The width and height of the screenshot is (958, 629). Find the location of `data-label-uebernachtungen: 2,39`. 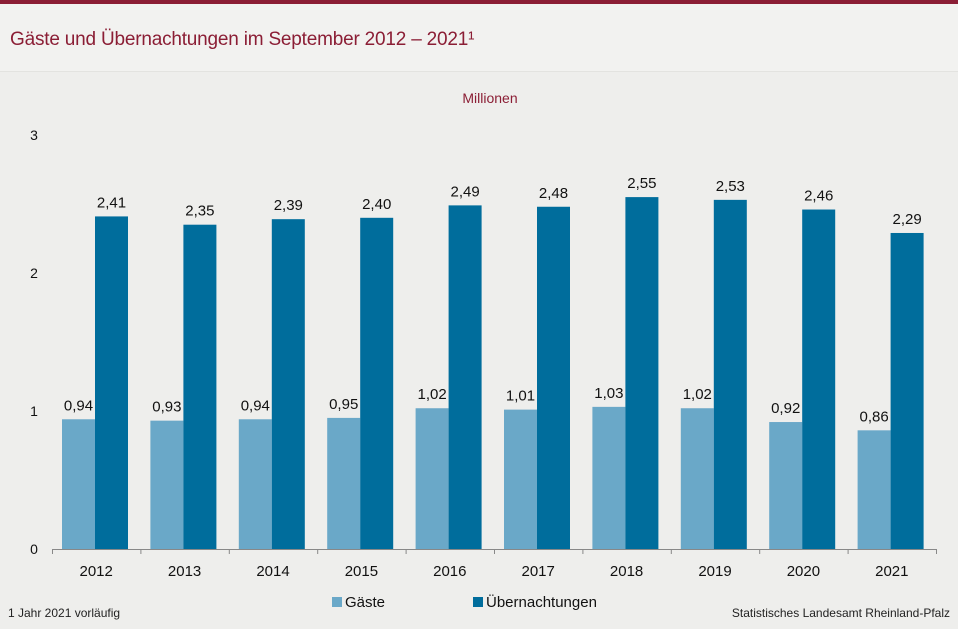

data-label-uebernachtungen: 2,39 is located at coordinates (288, 205).